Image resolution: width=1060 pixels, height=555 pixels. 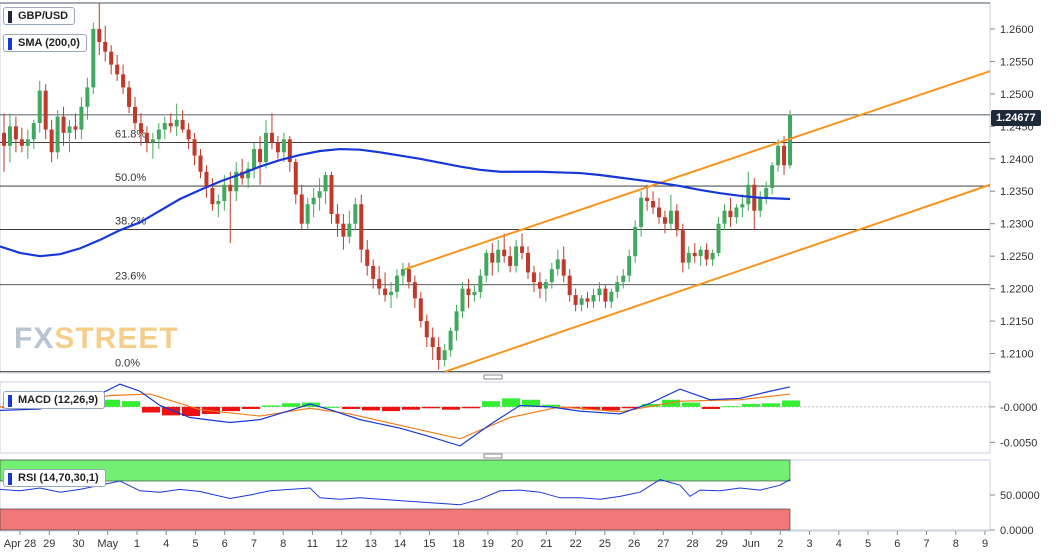 I want to click on sma-label: SMA (200,0), so click(x=45, y=43).